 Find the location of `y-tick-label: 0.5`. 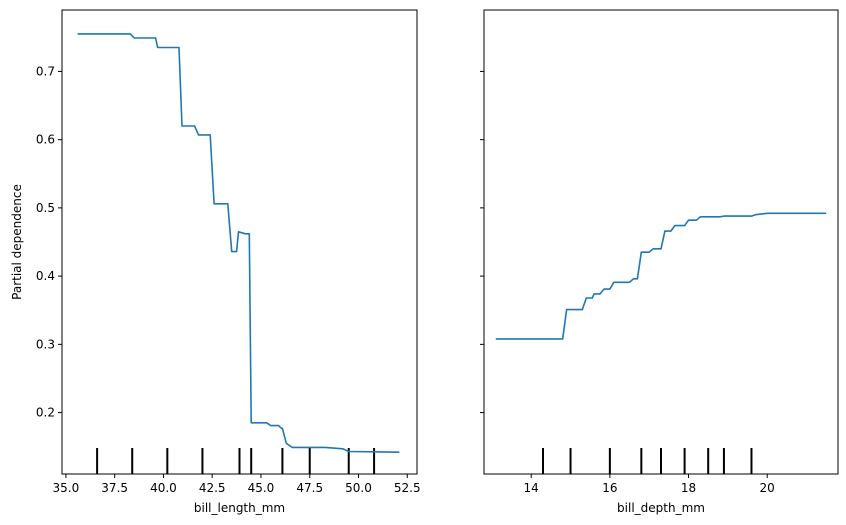

y-tick-label: 0.5 is located at coordinates (45, 208).